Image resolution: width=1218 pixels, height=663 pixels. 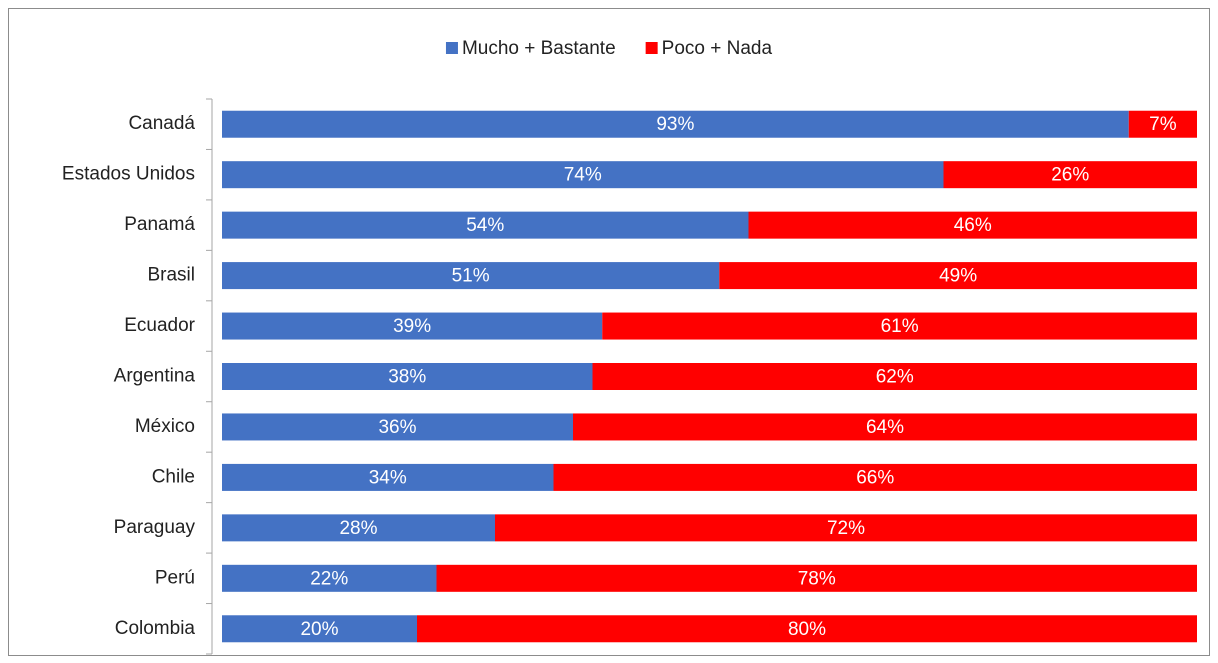 I want to click on y-tick-label: Argentina, so click(x=155, y=376).